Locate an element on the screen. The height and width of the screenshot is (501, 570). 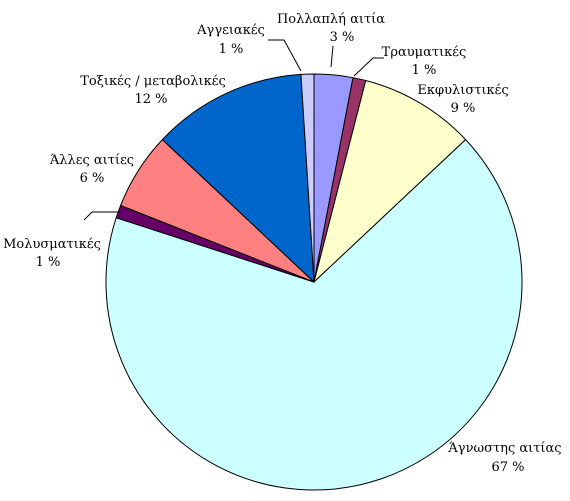
value-other-causes: 6 % is located at coordinates (92, 178).